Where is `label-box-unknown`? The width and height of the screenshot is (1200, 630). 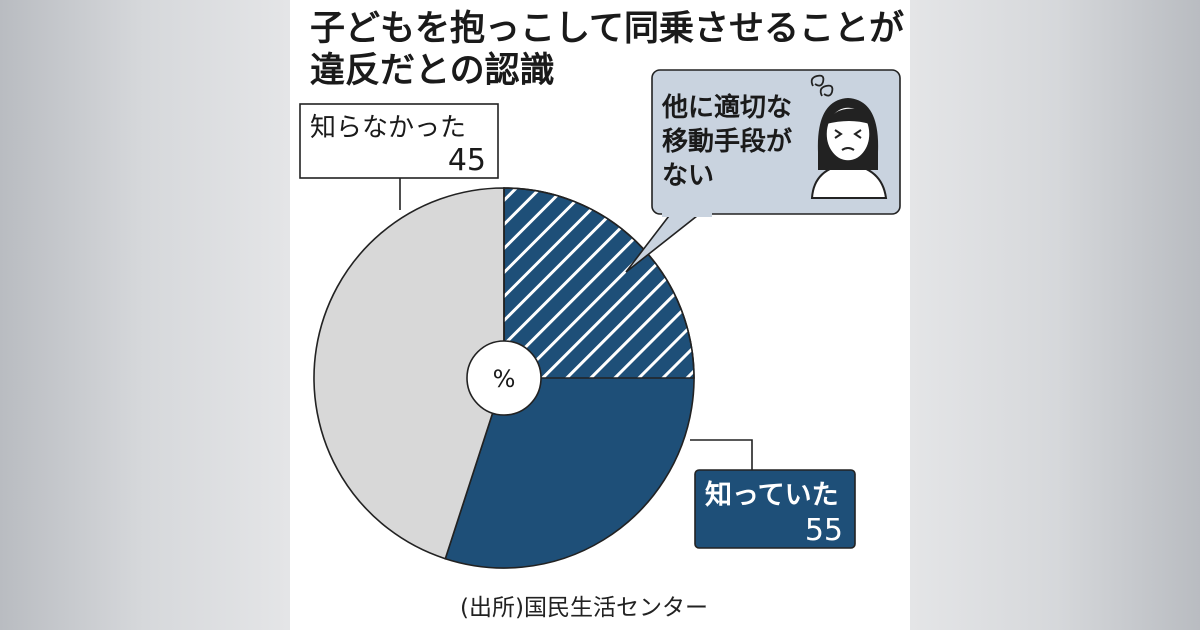 label-box-unknown is located at coordinates (399, 141).